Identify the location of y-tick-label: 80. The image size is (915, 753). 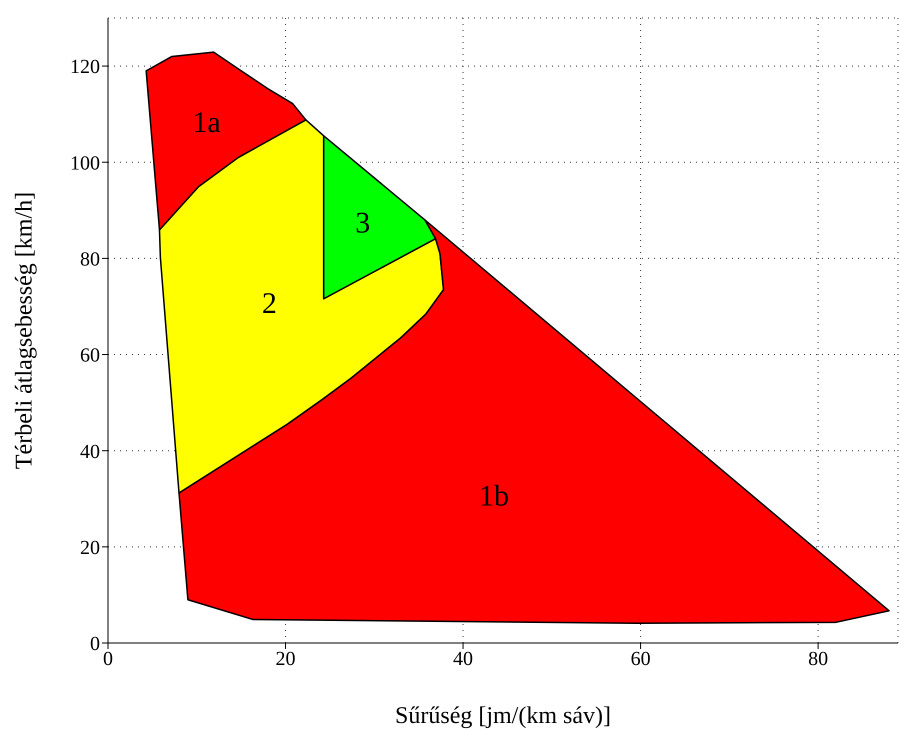
(90, 259).